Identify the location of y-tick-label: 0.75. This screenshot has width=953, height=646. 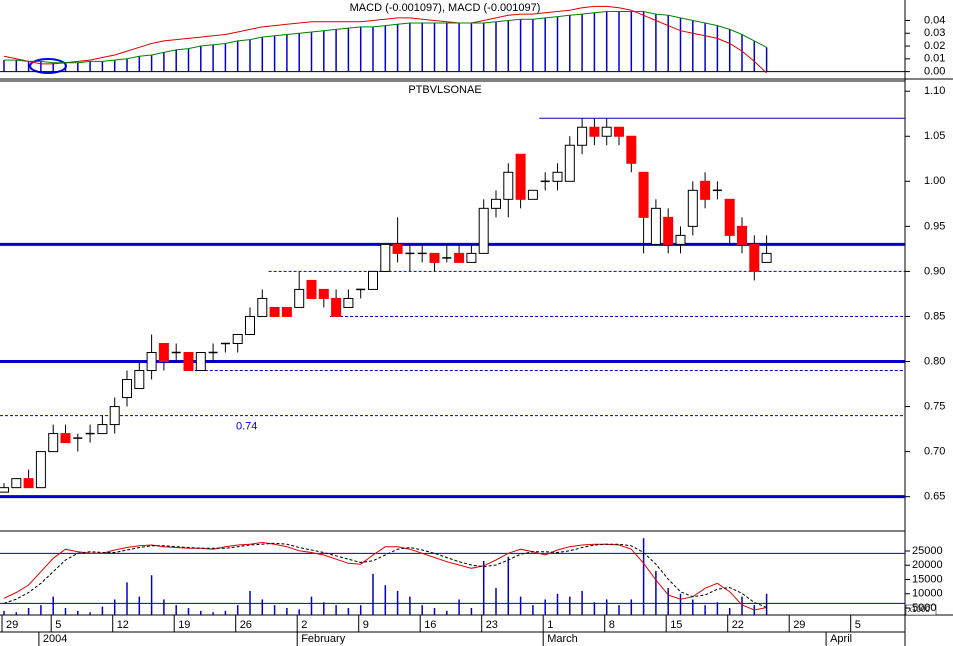
(934, 406).